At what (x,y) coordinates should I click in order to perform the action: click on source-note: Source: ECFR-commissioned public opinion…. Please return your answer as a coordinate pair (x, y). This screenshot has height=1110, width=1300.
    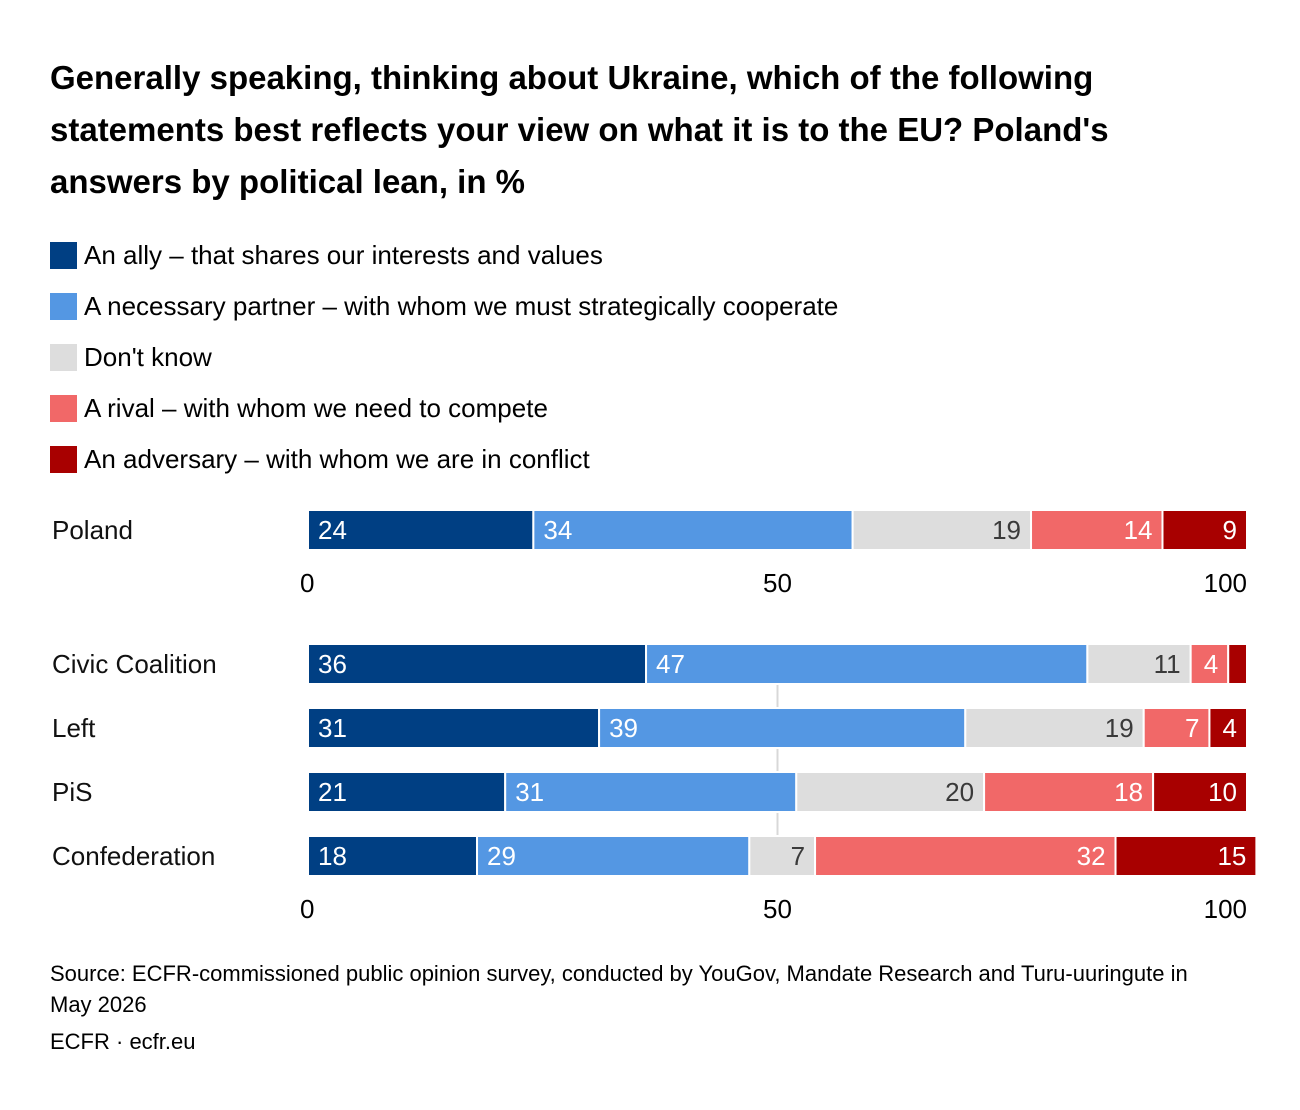
    Looking at the image, I should click on (619, 989).